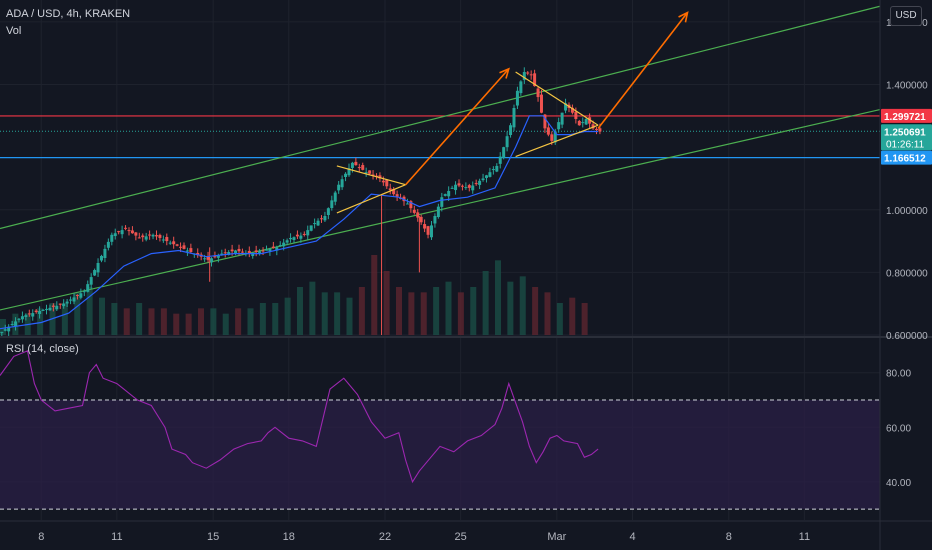  Describe the element at coordinates (42, 349) in the screenshot. I see `rsi-indicator-label: RSI (14, close)` at that location.